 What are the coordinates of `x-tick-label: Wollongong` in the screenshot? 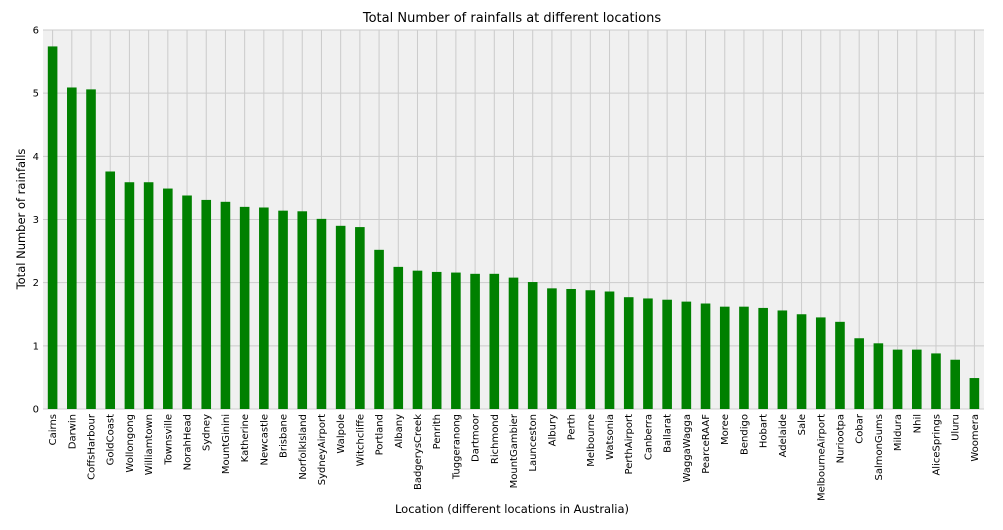 It's located at (130, 443).